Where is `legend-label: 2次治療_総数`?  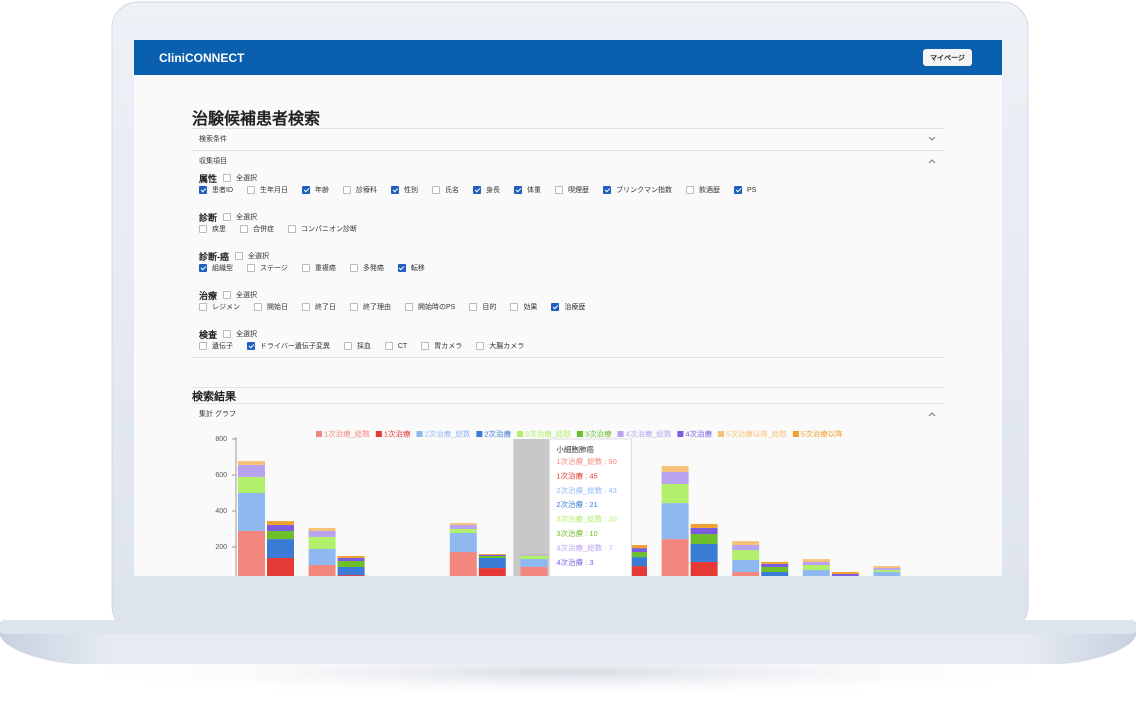 legend-label: 2次治療_総数 is located at coordinates (448, 433).